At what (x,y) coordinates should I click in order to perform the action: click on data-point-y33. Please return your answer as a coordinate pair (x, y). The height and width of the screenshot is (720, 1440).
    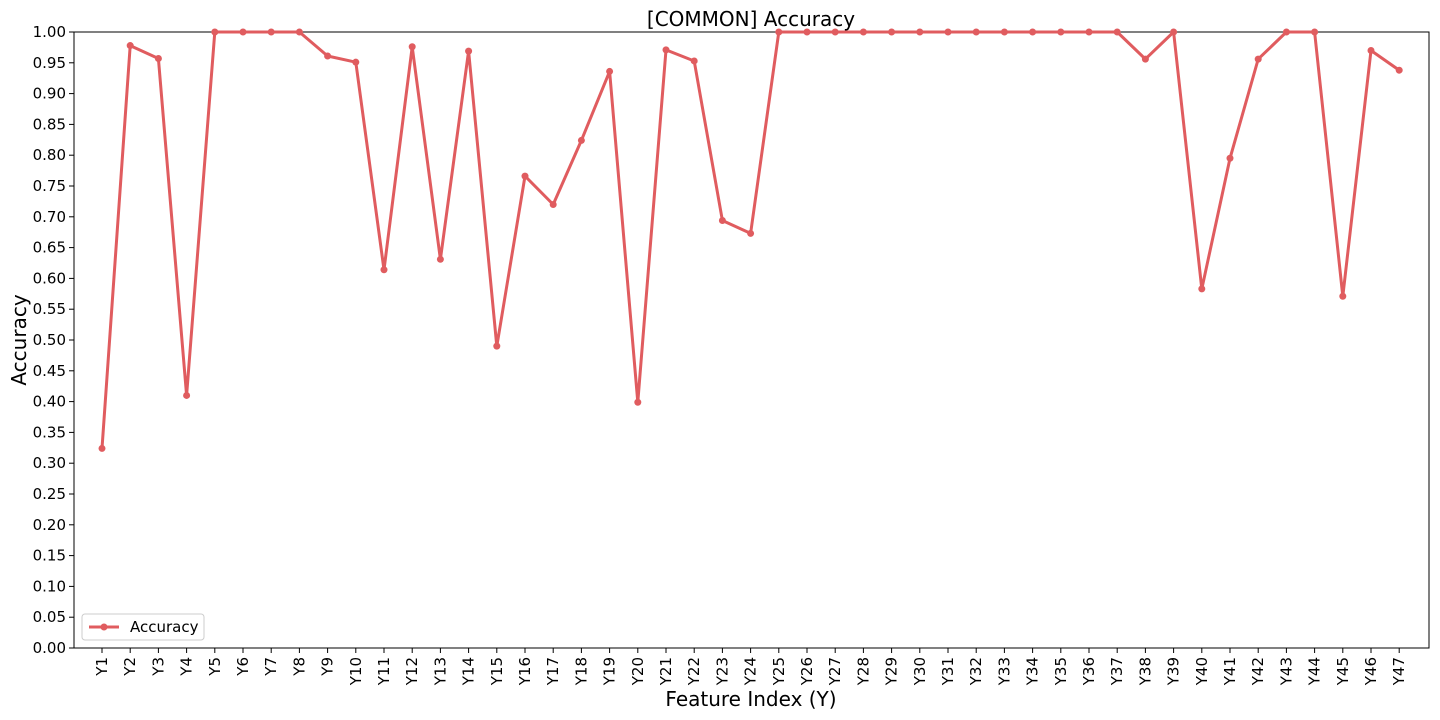
    Looking at the image, I should click on (1004, 32).